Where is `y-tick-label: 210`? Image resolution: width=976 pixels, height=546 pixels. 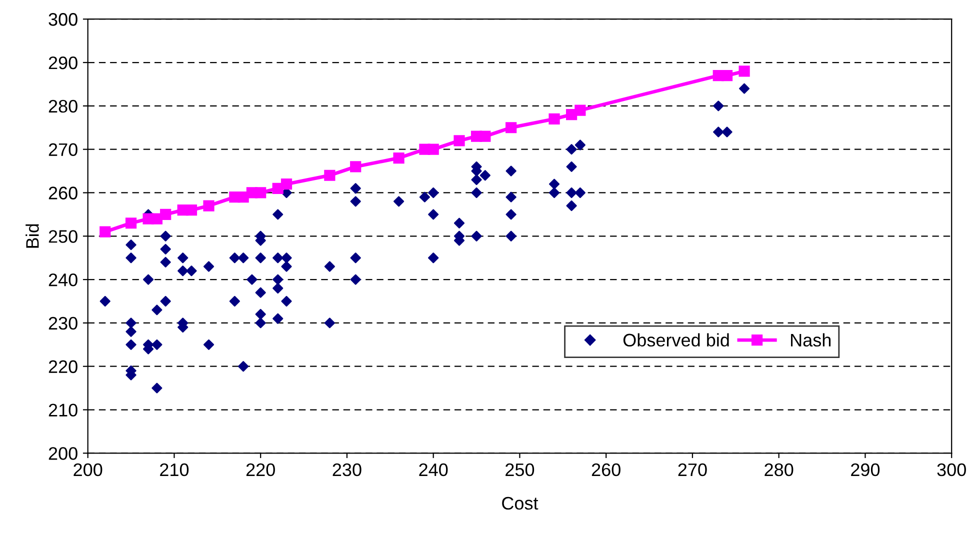 y-tick-label: 210 is located at coordinates (63, 410).